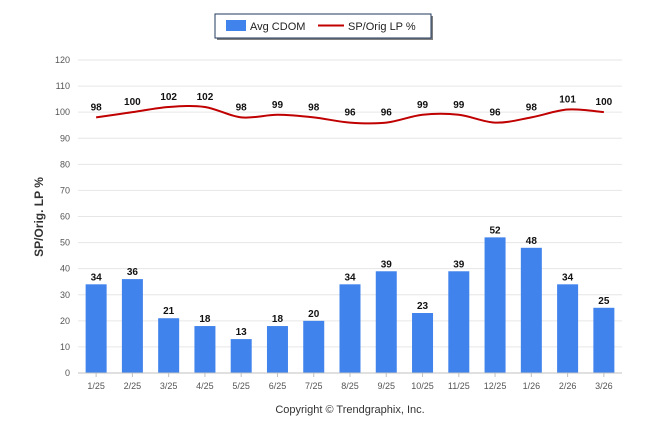 The image size is (646, 434). What do you see at coordinates (278, 386) in the screenshot?
I see `x-tick-label: 6/25` at bounding box center [278, 386].